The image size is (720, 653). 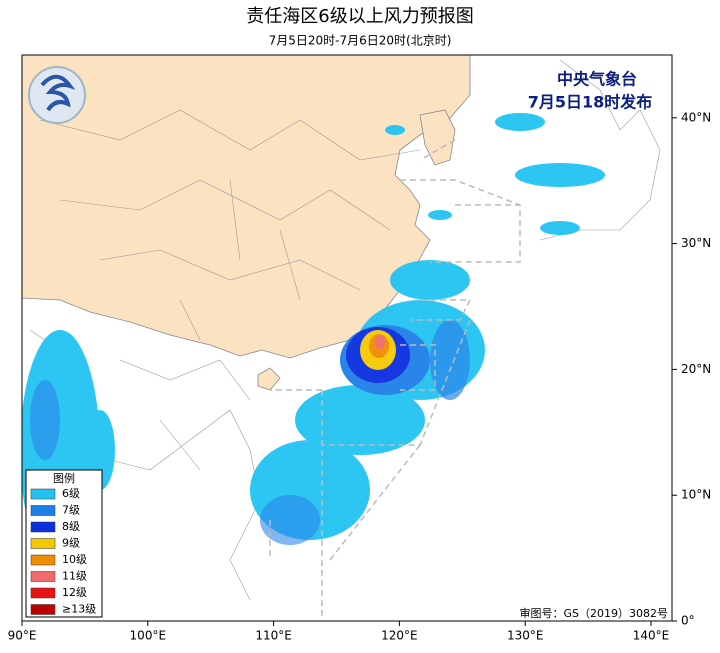 What do you see at coordinates (74, 576) in the screenshot?
I see `legend-label: 11级` at bounding box center [74, 576].